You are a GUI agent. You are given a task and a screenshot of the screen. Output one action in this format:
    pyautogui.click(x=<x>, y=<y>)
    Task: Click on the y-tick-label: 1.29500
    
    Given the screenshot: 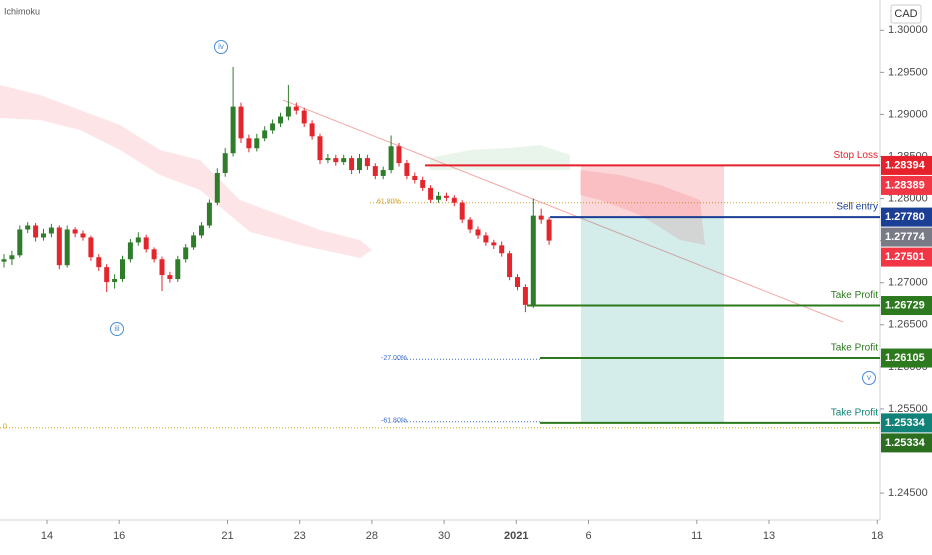 What is the action you would take?
    pyautogui.click(x=908, y=72)
    